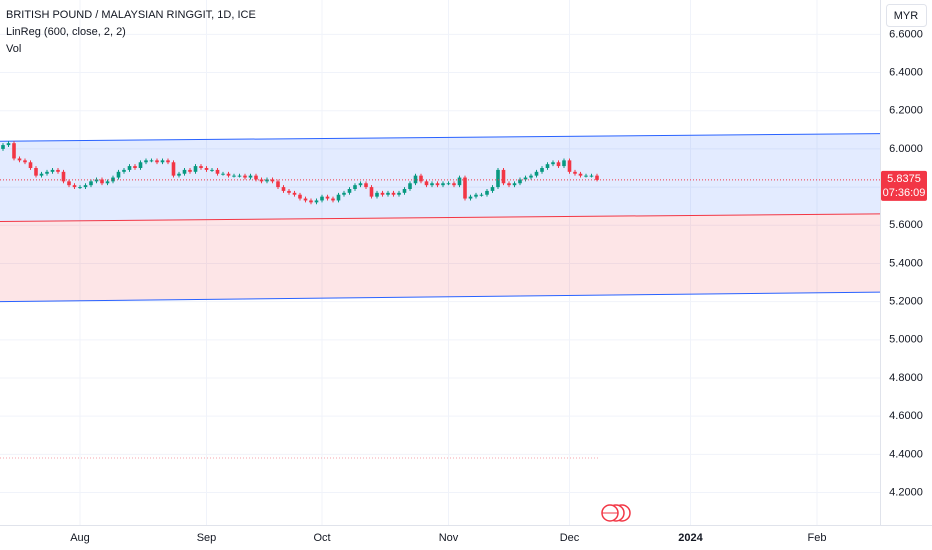 This screenshot has height=550, width=932. Describe the element at coordinates (570, 538) in the screenshot. I see `x-tick-label: Dec` at that location.